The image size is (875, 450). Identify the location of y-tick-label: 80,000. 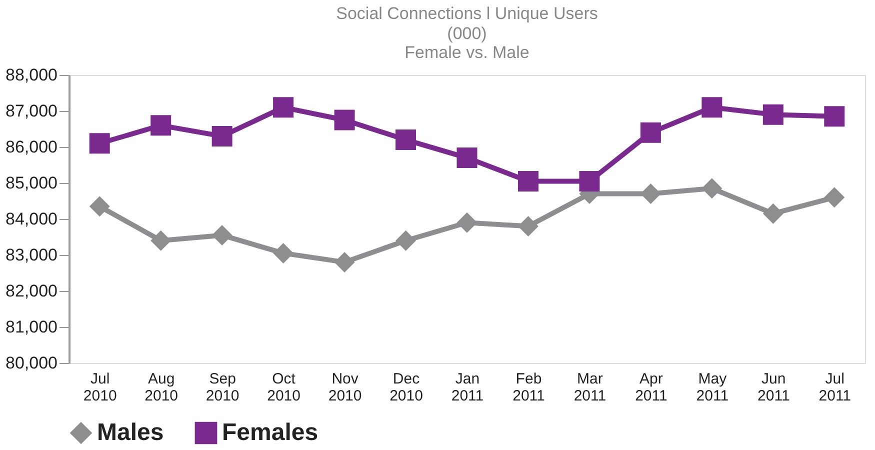
(32, 363).